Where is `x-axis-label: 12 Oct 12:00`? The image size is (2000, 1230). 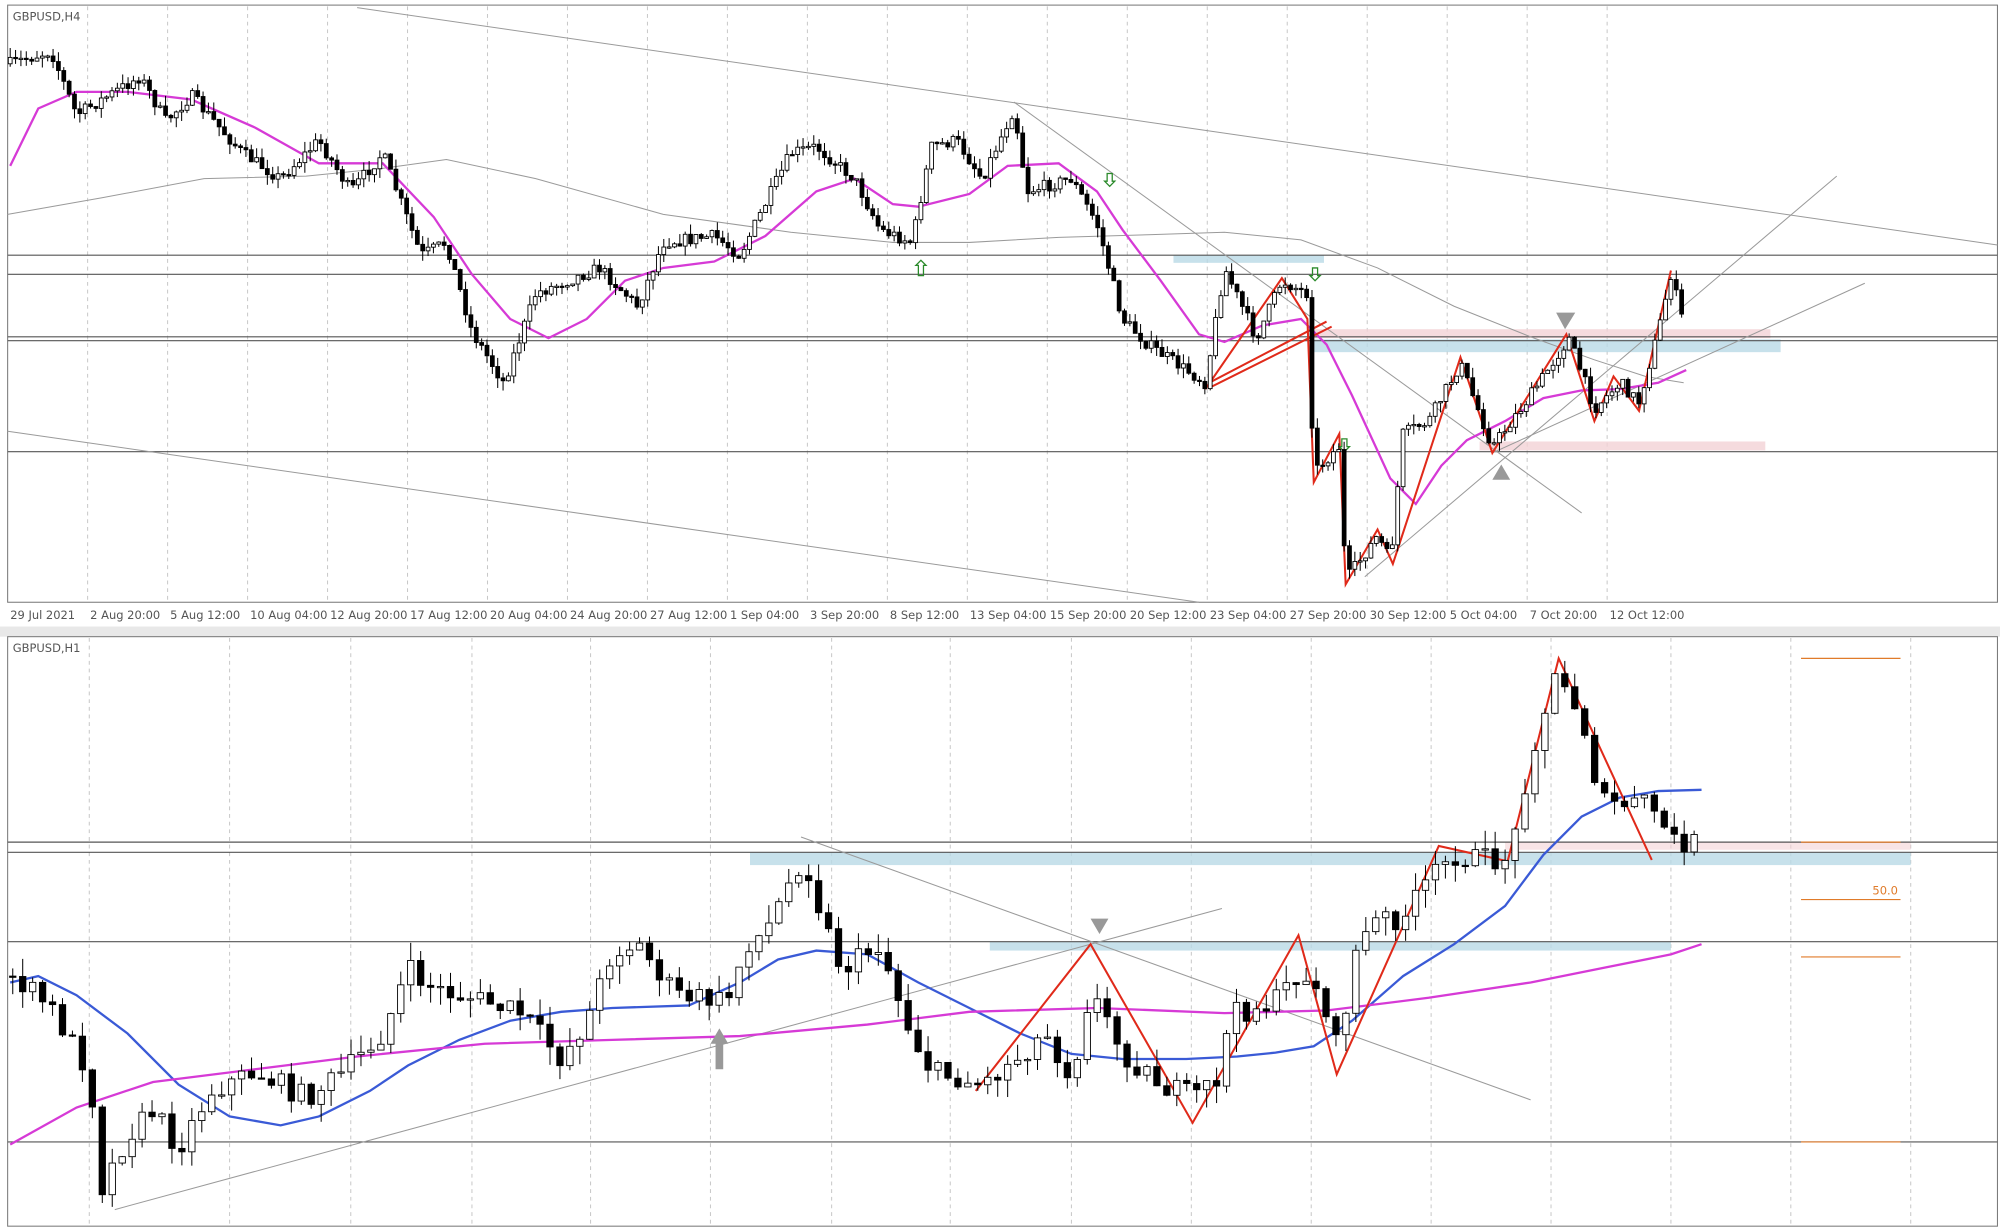 x-axis-label: 12 Oct 12:00 is located at coordinates (1647, 615).